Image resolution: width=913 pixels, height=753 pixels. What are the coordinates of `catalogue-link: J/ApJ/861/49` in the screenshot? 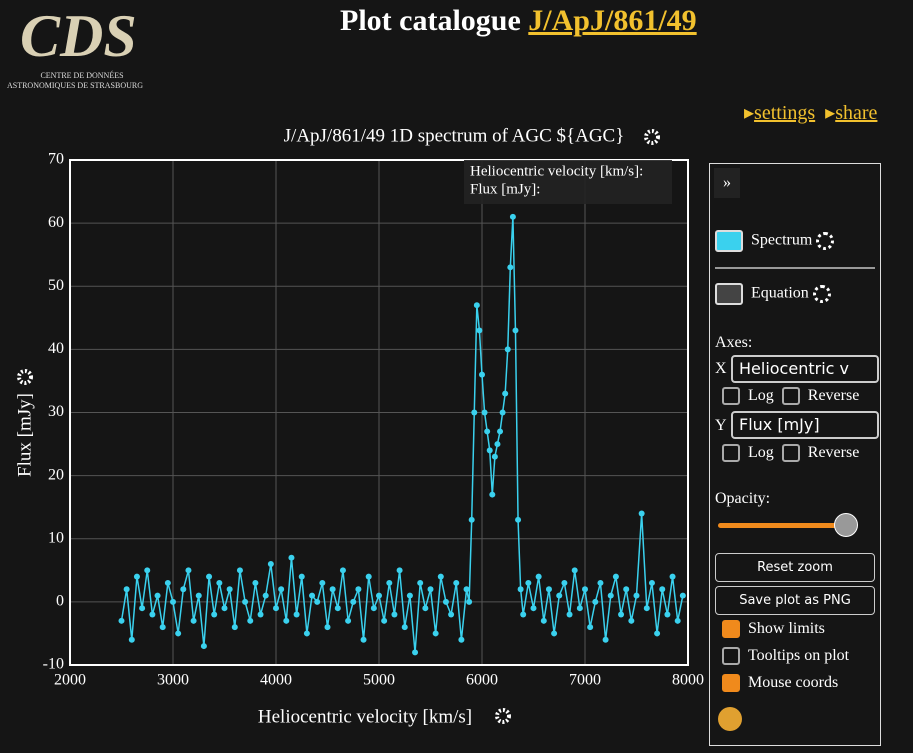 It's located at (612, 20).